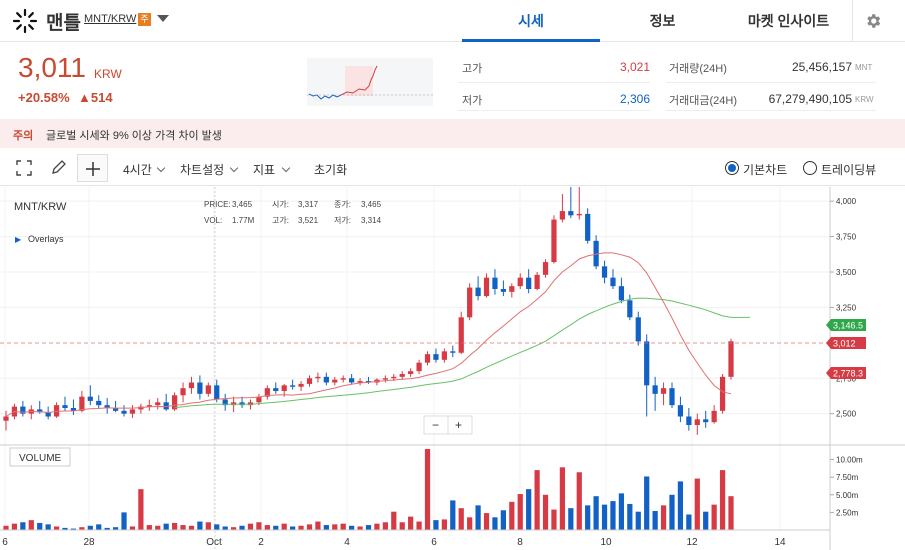 The width and height of the screenshot is (905, 550). What do you see at coordinates (18, 239) in the screenshot?
I see `overlays-toggle-icon: ▶` at bounding box center [18, 239].